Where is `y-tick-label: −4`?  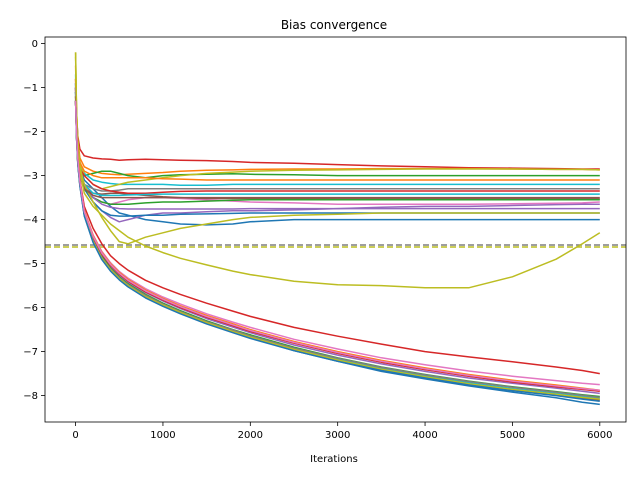 y-tick-label: −4 is located at coordinates (30, 220).